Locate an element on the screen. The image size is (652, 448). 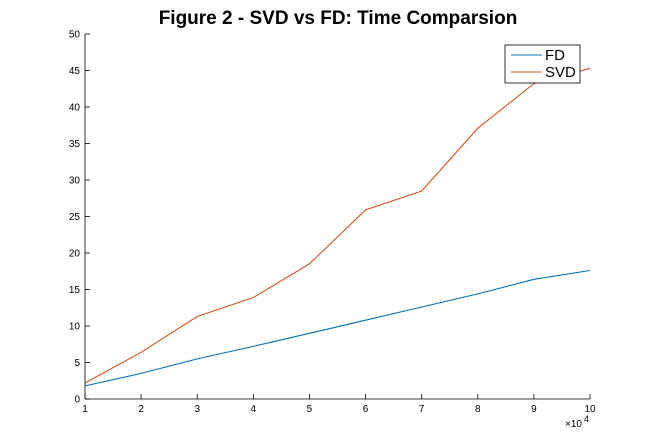
x-tick-label: 3 is located at coordinates (197, 409).